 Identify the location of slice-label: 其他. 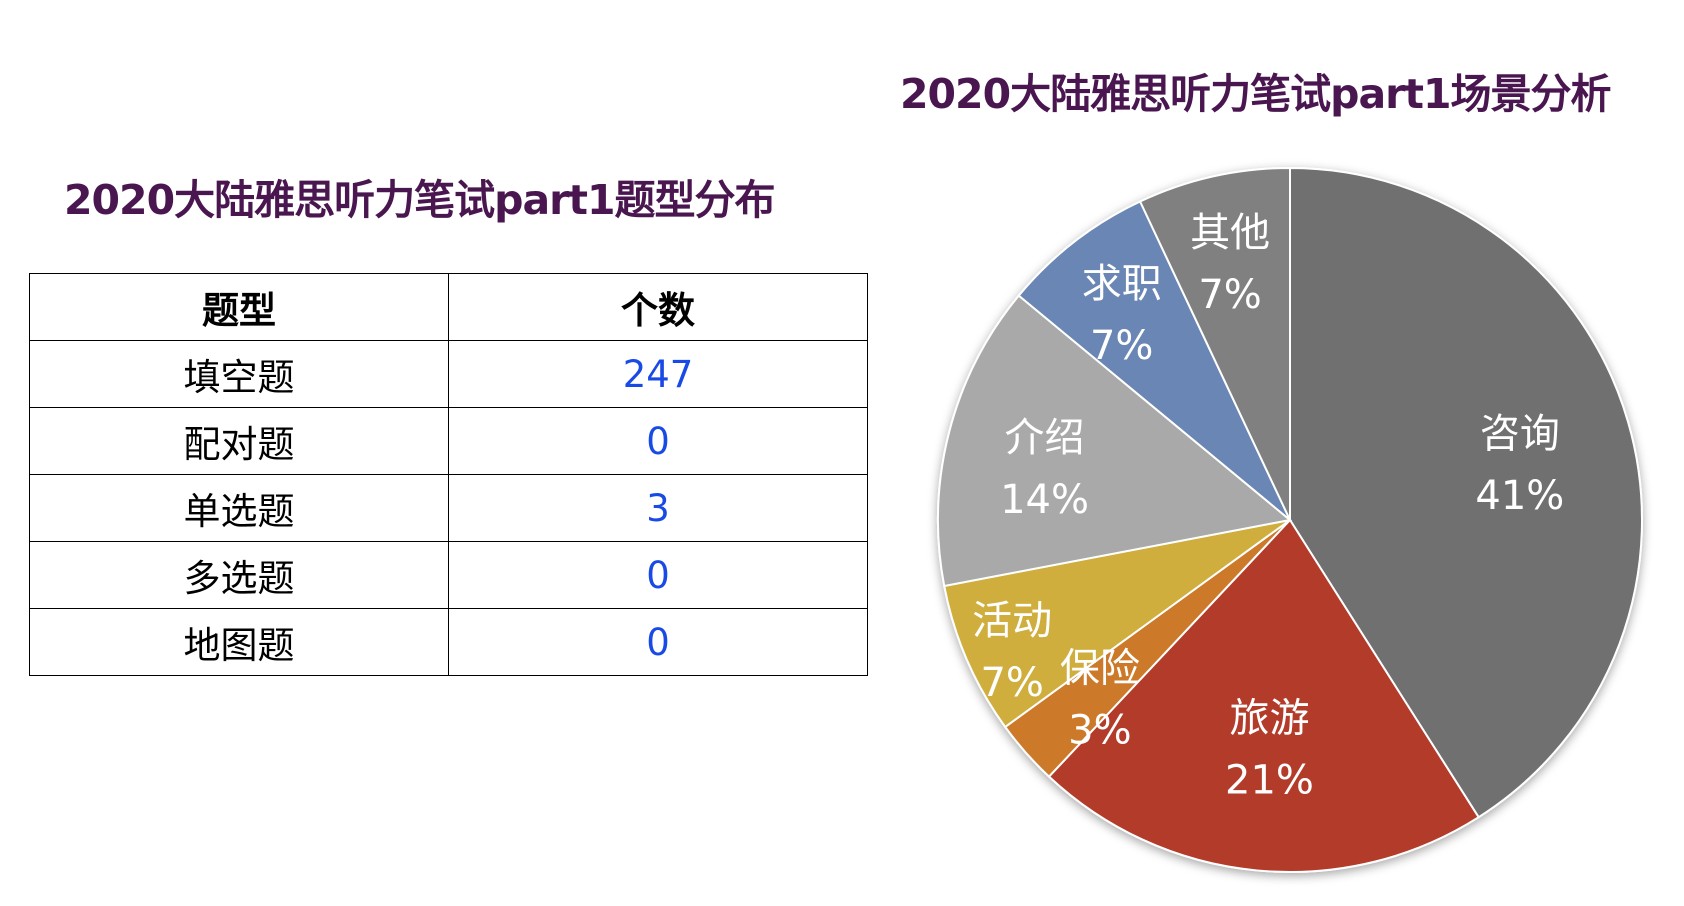
(1230, 233).